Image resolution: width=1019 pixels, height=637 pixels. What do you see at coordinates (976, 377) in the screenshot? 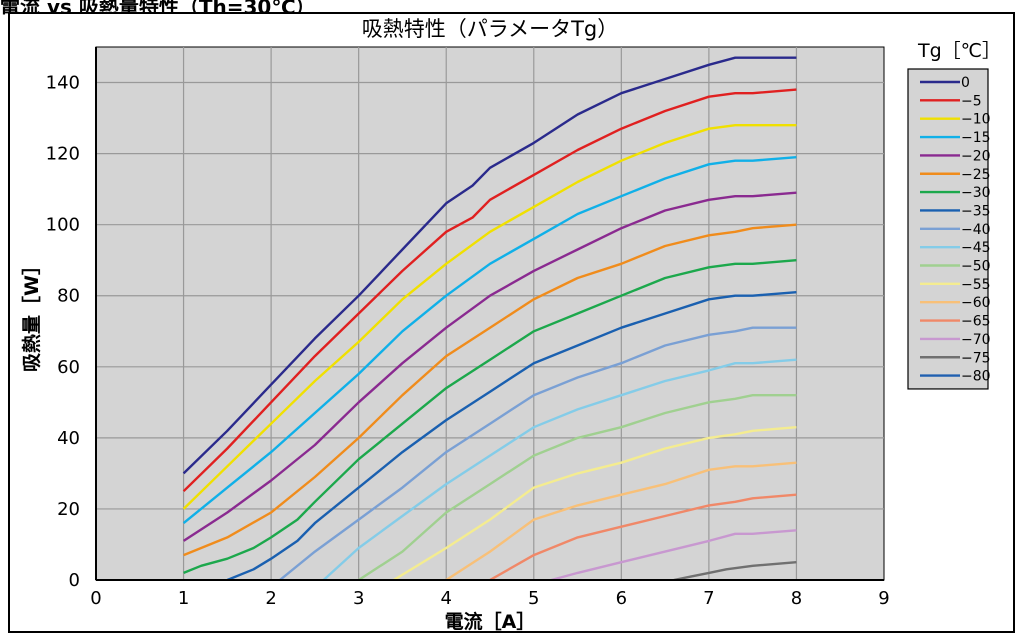
I see `legend-label: −80` at bounding box center [976, 377].